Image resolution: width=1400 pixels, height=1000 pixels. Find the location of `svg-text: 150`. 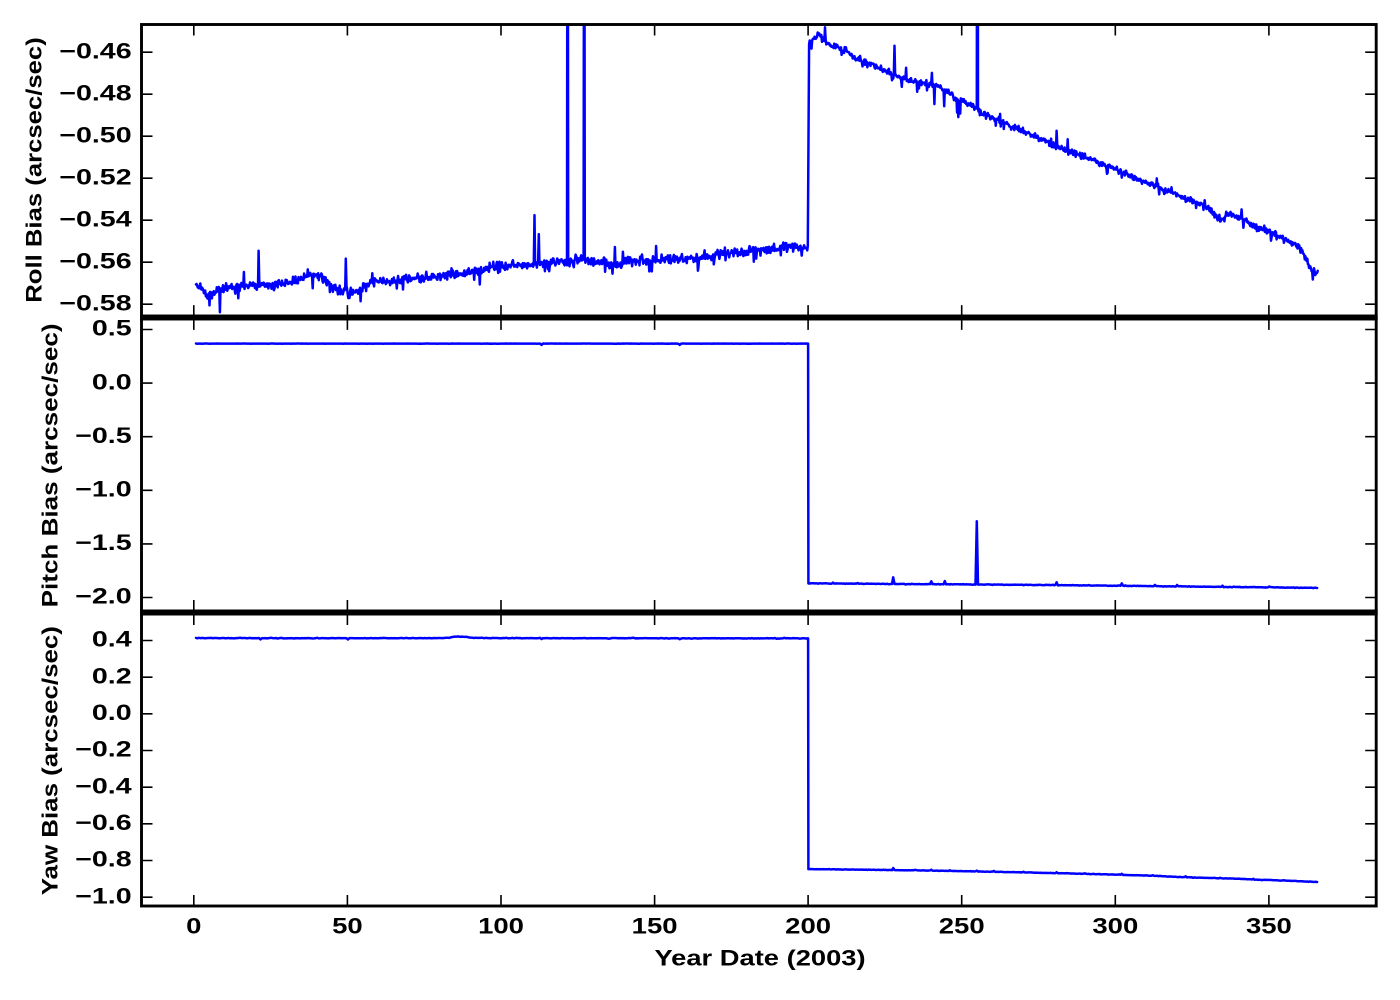

svg-text: 150 is located at coordinates (655, 926).